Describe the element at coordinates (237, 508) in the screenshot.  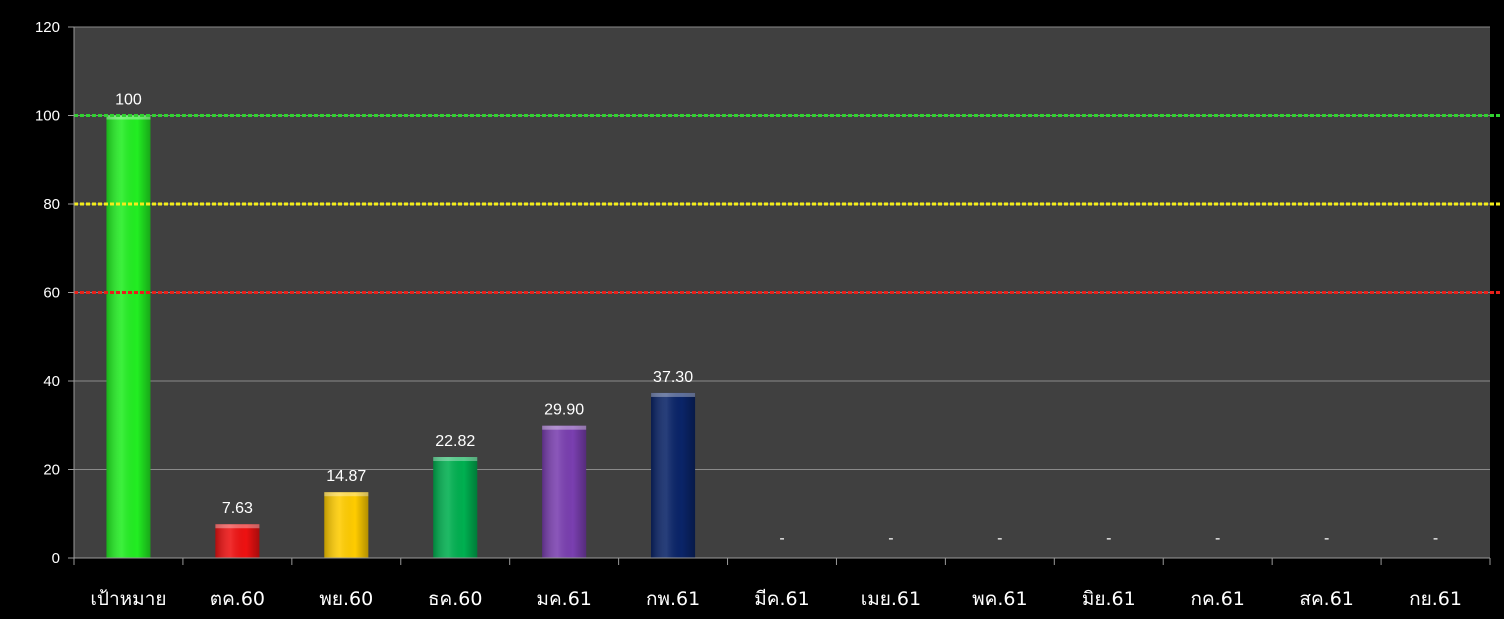
I see `data-label: 7.63` at that location.